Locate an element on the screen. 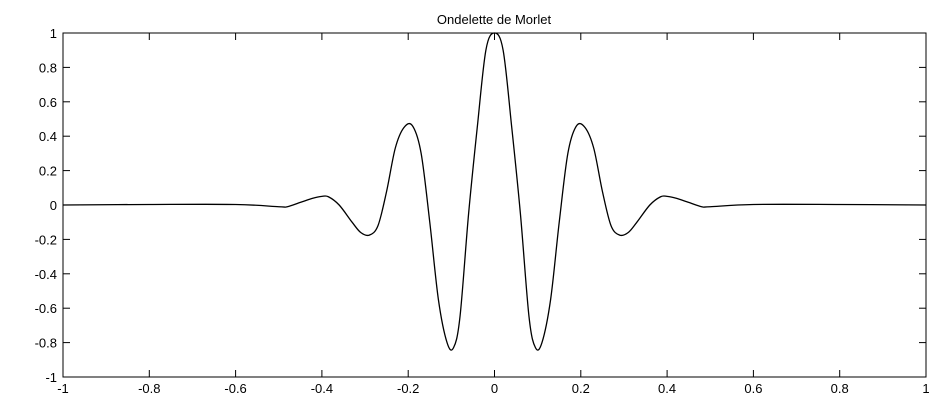 Image resolution: width=929 pixels, height=398 pixels. y-tick-label: 1 is located at coordinates (53, 33).